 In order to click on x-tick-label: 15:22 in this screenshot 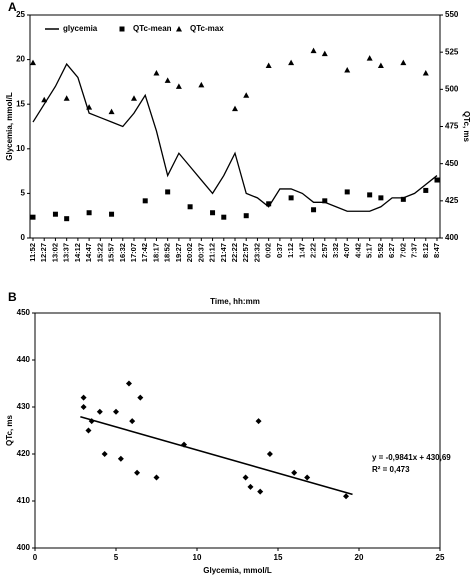, I will do `click(99, 252)`.